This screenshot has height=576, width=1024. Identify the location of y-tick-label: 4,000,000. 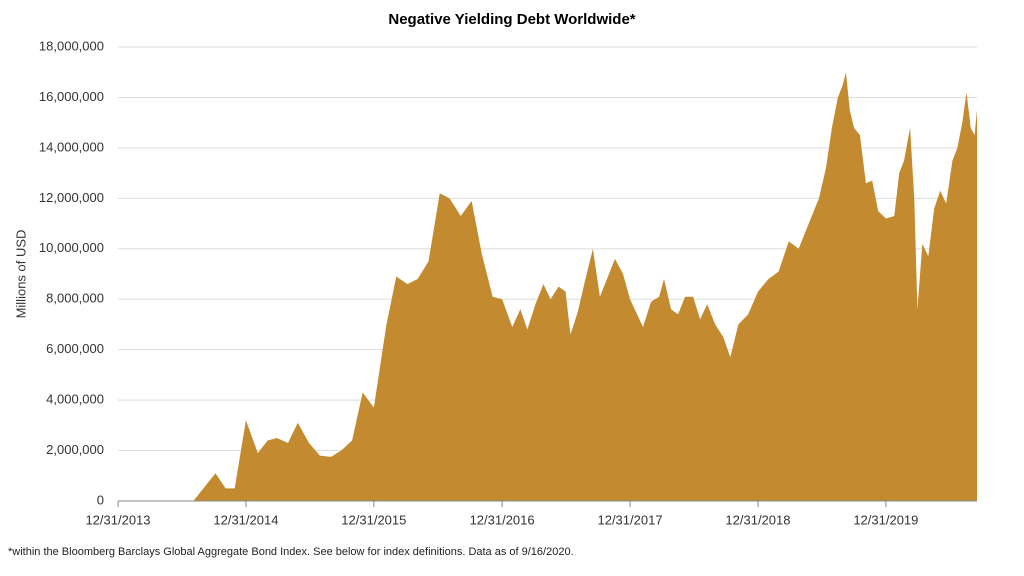
(75, 399).